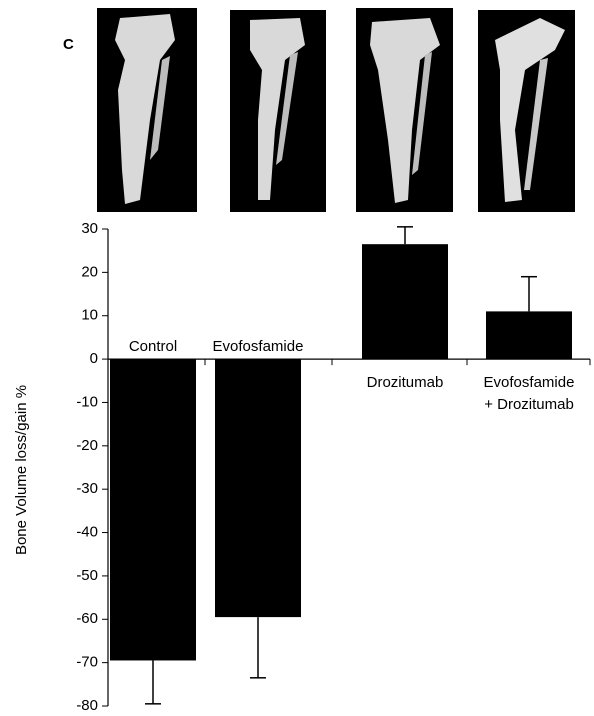 The image size is (594, 716). I want to click on category-label: Drozitumab, so click(405, 382).